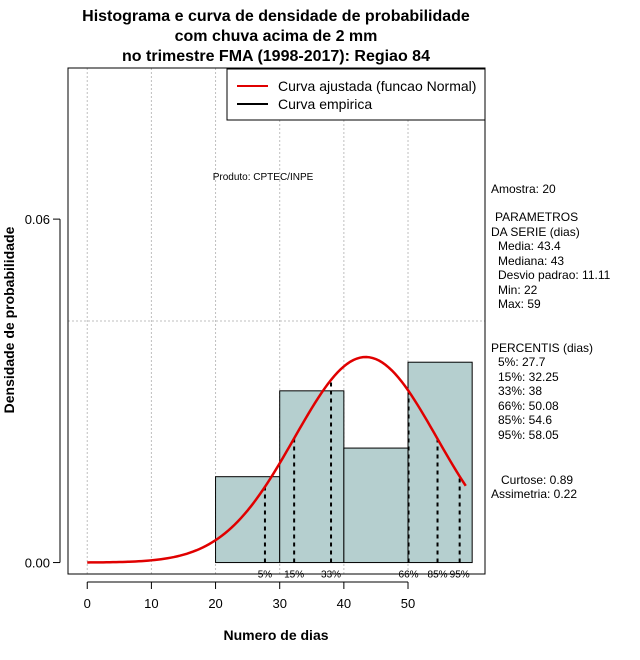 The height and width of the screenshot is (660, 640). I want to click on x-tick-label: 0, so click(87, 603).